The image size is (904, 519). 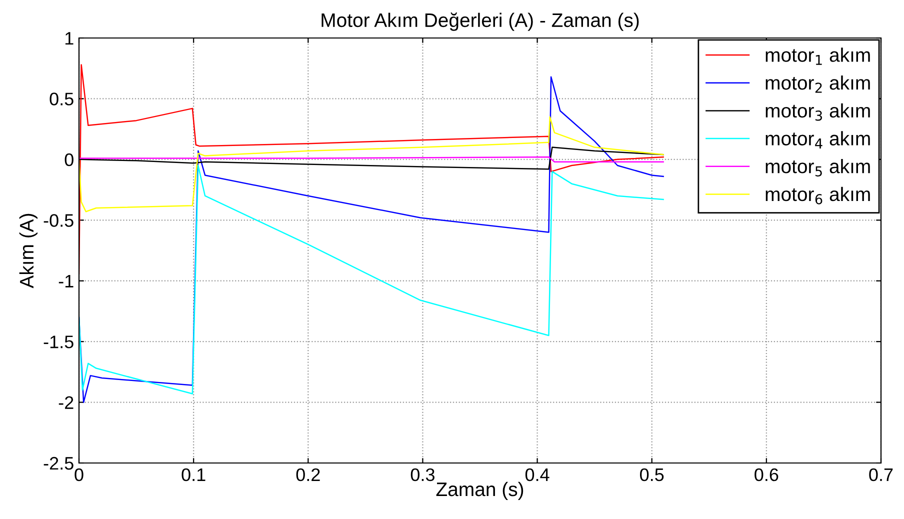 What do you see at coordinates (818, 112) in the screenshot?
I see `legend-label: motor$_{3}$ akım` at bounding box center [818, 112].